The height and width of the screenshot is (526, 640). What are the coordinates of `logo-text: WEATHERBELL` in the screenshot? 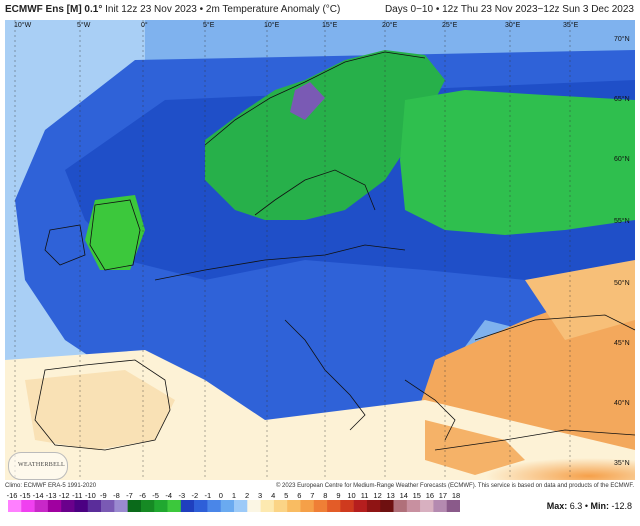 It's located at (41, 465).